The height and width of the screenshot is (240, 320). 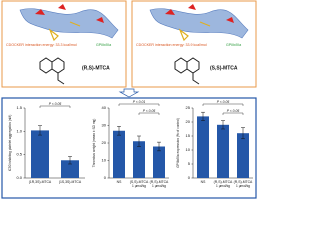 What do you see at coordinates (178, 143) in the screenshot?
I see `y-axis-label: GPIIb/IIIa expression (% of control)` at bounding box center [178, 143].